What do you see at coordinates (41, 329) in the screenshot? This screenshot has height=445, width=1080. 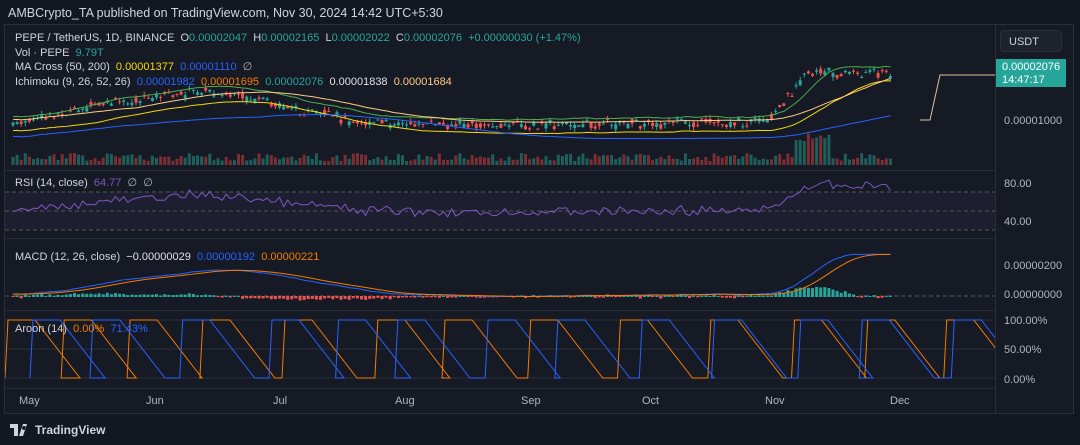 I see `aroon-label: Aroon (14)` at bounding box center [41, 329].